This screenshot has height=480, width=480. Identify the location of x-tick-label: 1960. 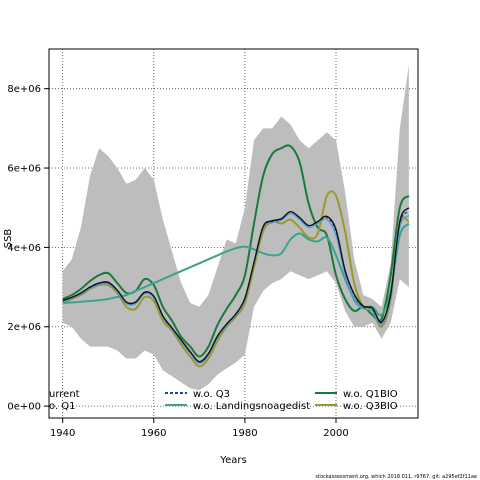
(153, 433).